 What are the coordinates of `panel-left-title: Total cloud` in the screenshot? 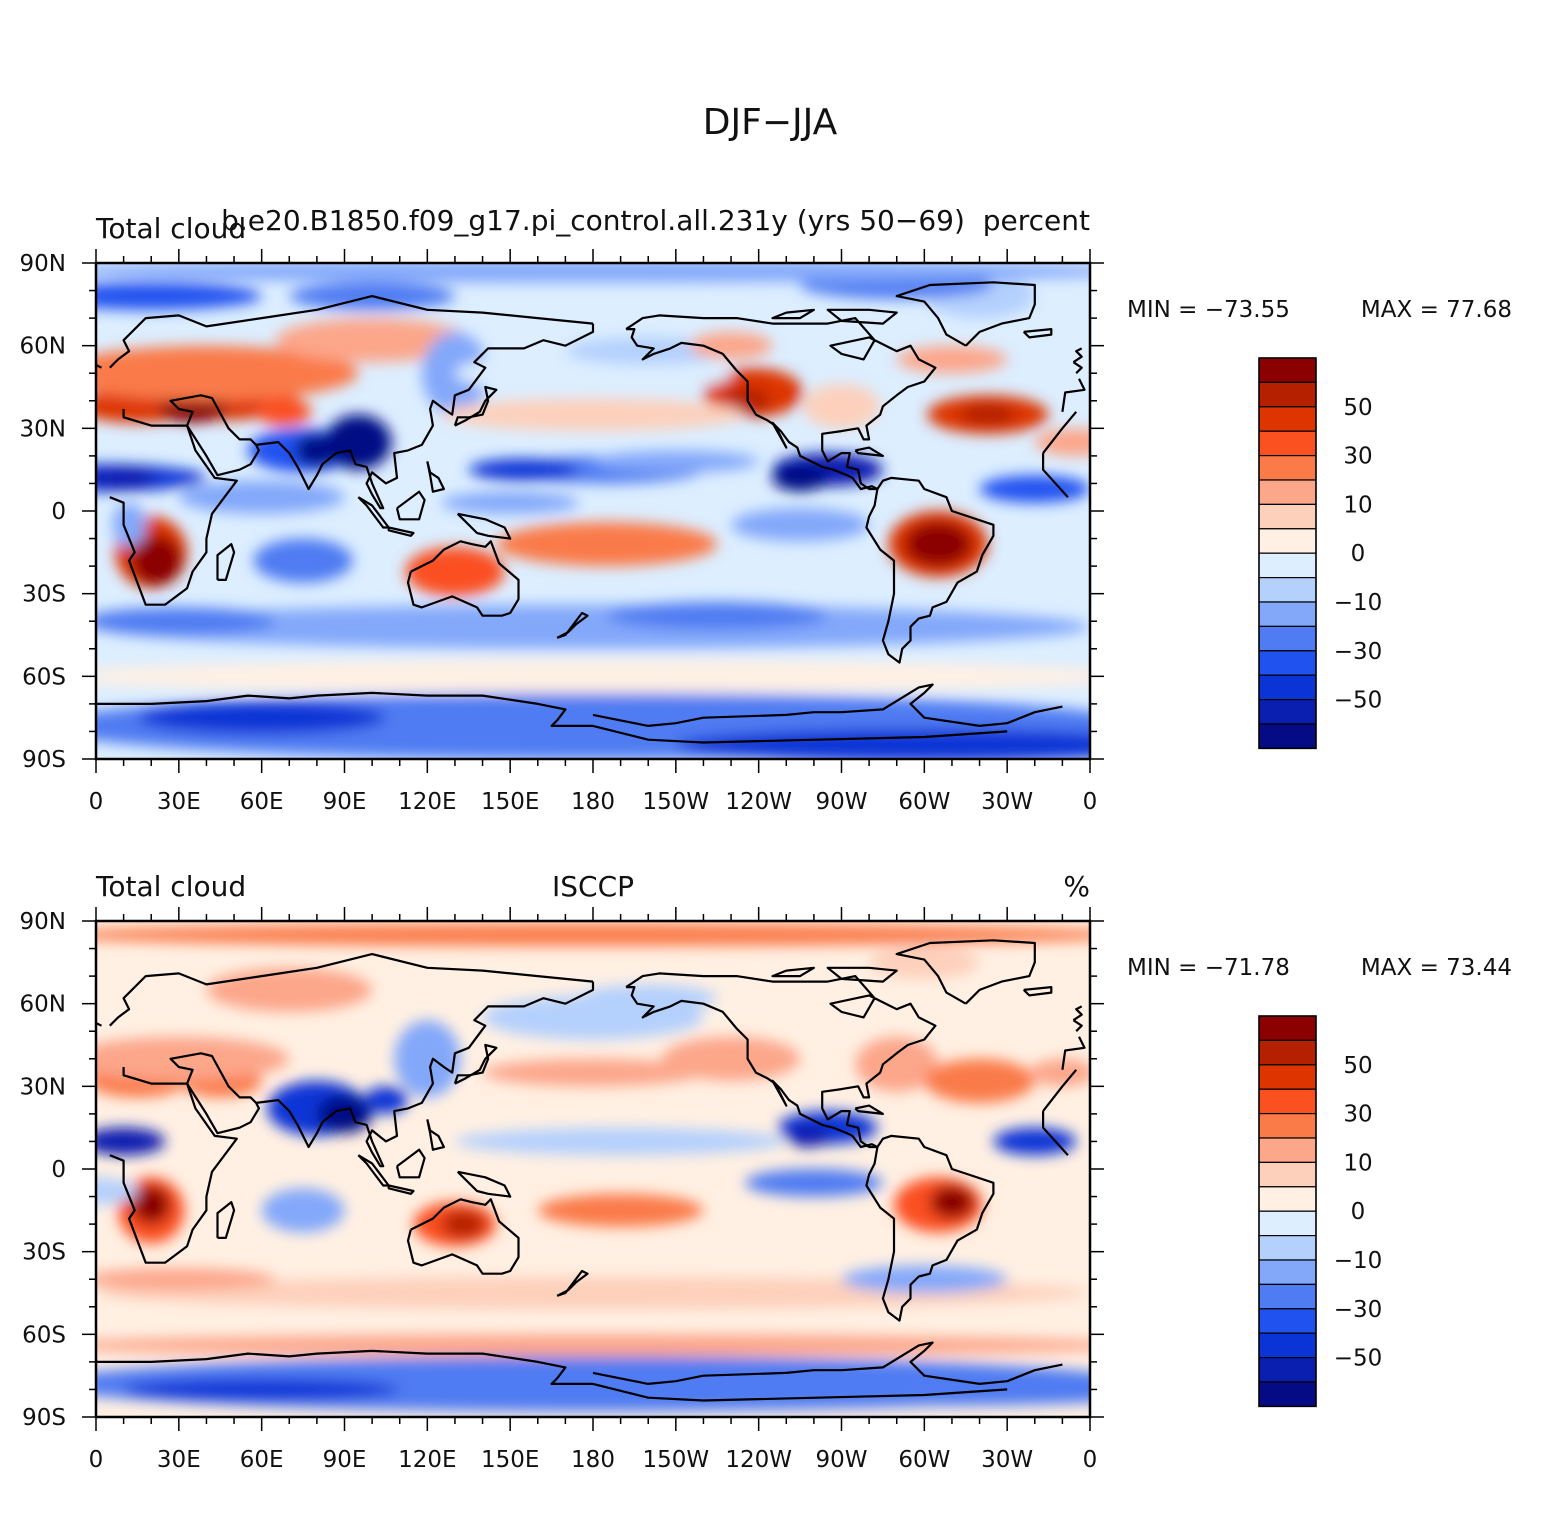 It's located at (170, 228).